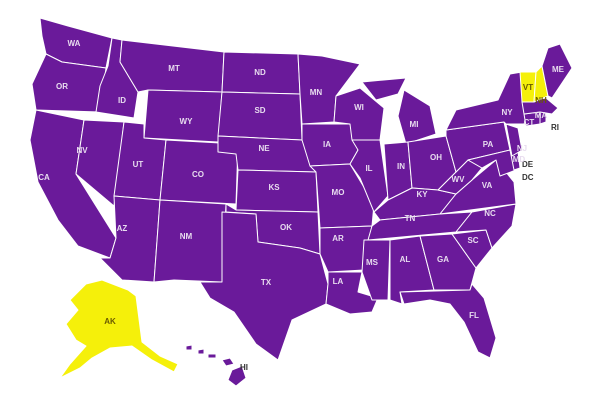  I want to click on label-oh: OH, so click(436, 157).